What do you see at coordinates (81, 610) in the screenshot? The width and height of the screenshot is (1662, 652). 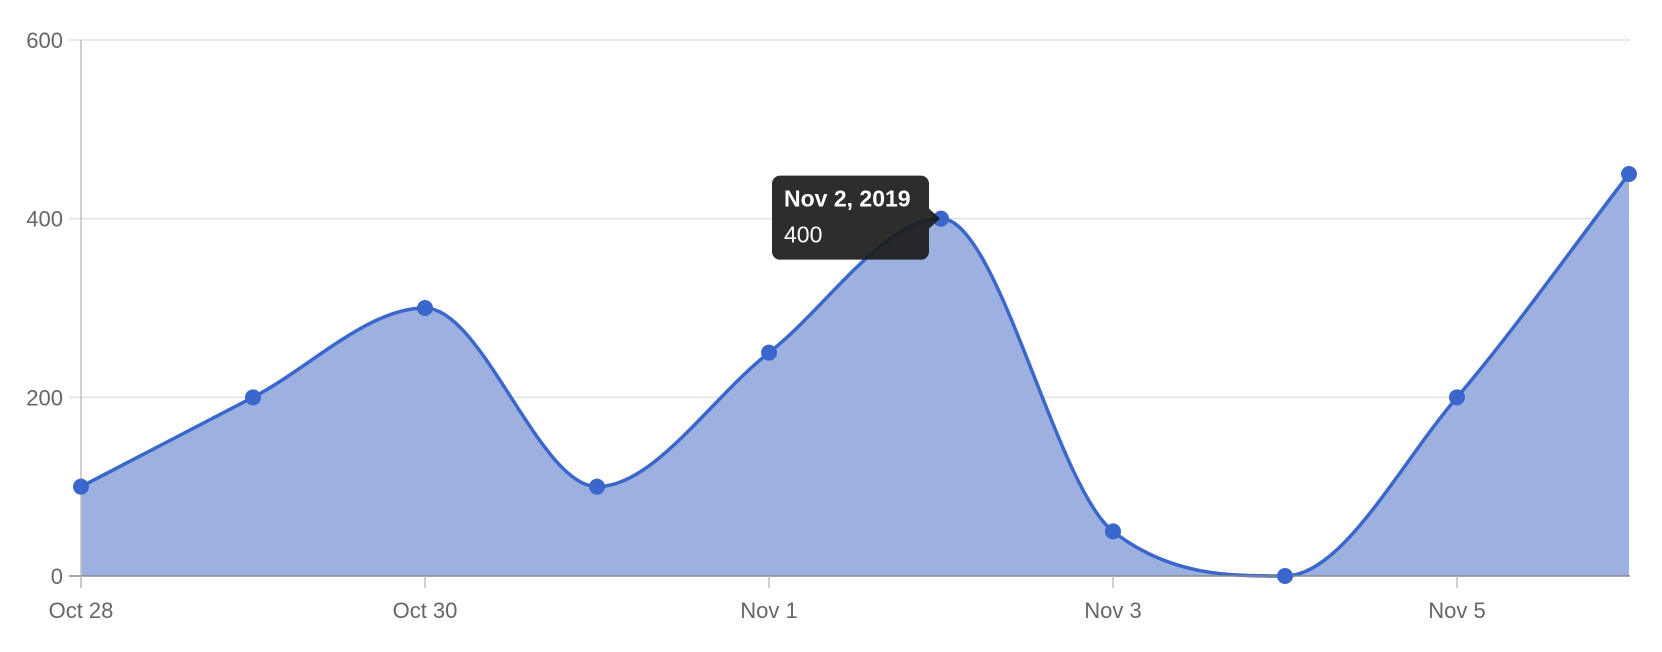 I see `x-tick-label: Oct 28` at bounding box center [81, 610].